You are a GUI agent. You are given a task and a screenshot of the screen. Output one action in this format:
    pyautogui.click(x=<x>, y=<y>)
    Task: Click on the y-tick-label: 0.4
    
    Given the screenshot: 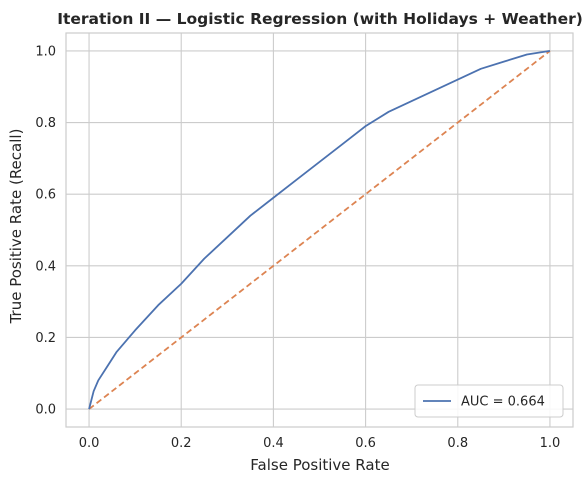 What is the action you would take?
    pyautogui.click(x=45, y=266)
    